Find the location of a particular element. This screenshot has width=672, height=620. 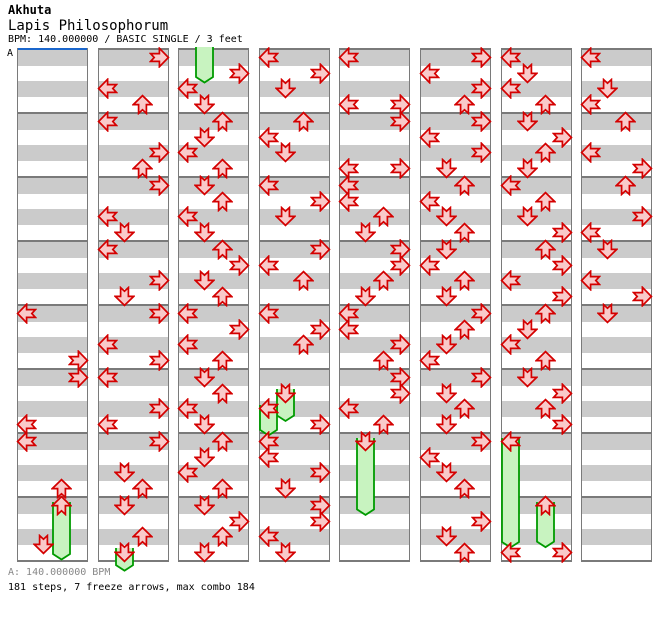

bpm-marker-label: A is located at coordinates (10, 53).